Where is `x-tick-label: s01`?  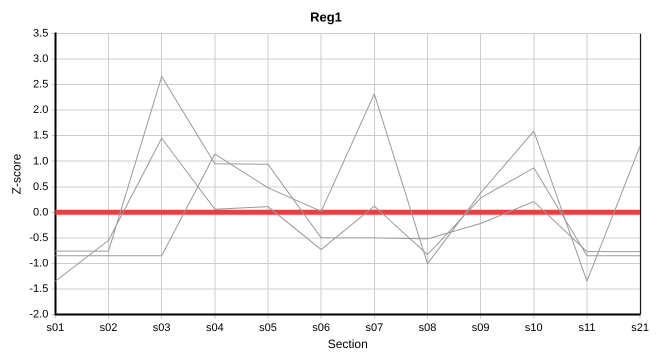 x-tick-label: s01 is located at coordinates (55, 328).